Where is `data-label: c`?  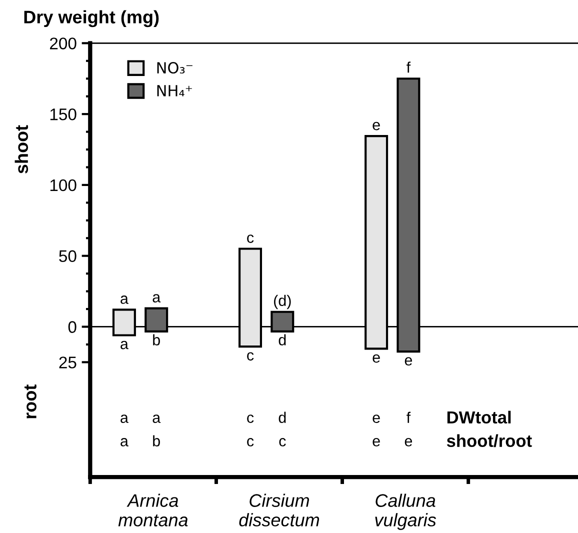 data-label: c is located at coordinates (250, 238).